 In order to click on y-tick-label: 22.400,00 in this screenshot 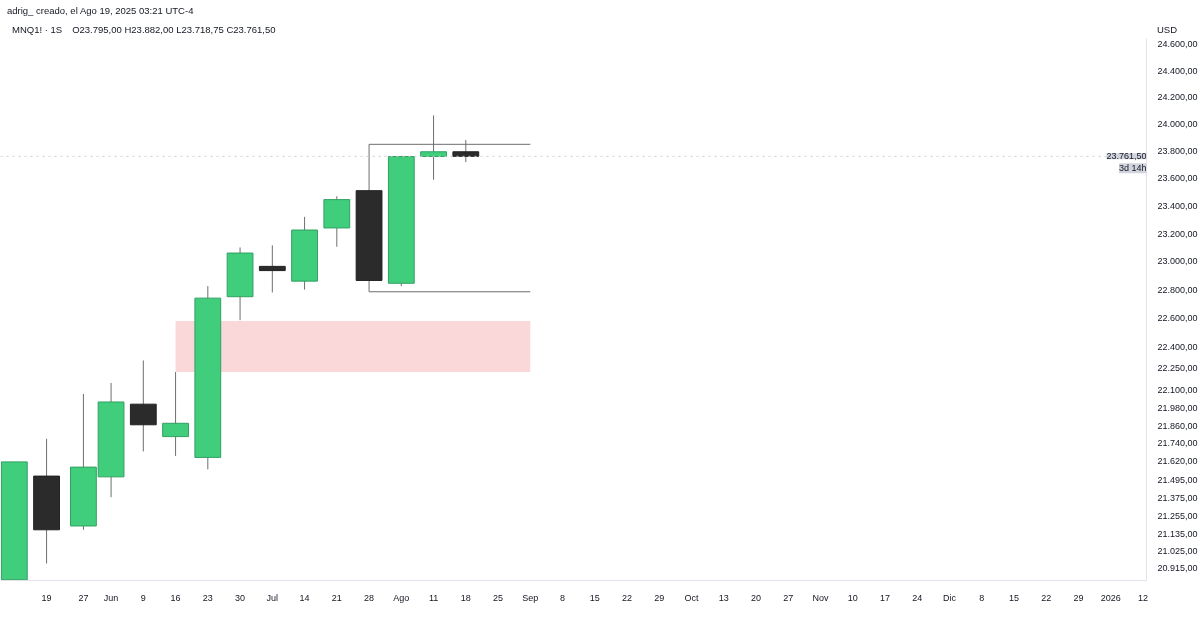, I will do `click(1177, 346)`.